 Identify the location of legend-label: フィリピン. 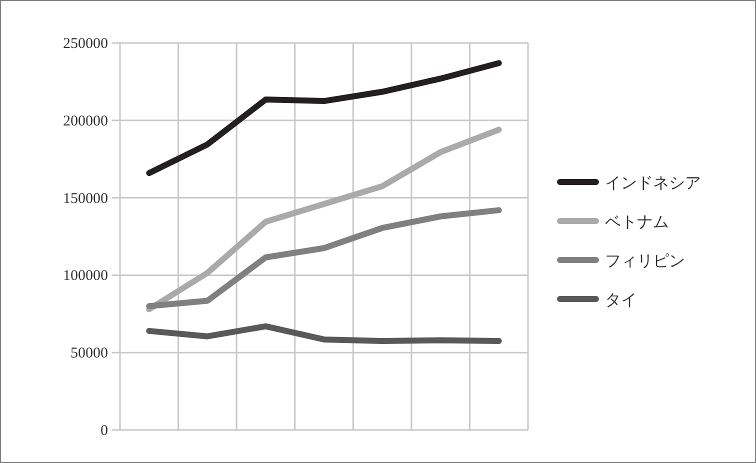
(645, 261).